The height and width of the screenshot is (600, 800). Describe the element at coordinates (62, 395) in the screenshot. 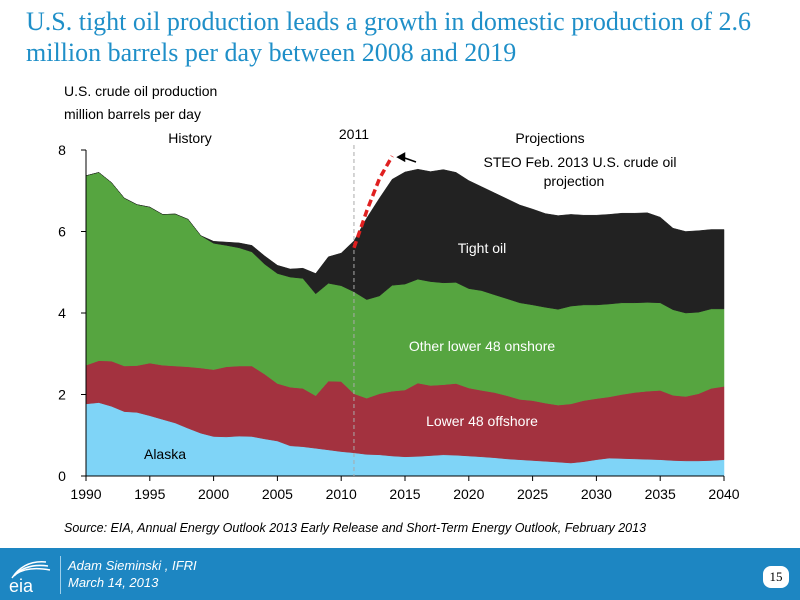

I see `y-tick-label: 2` at that location.